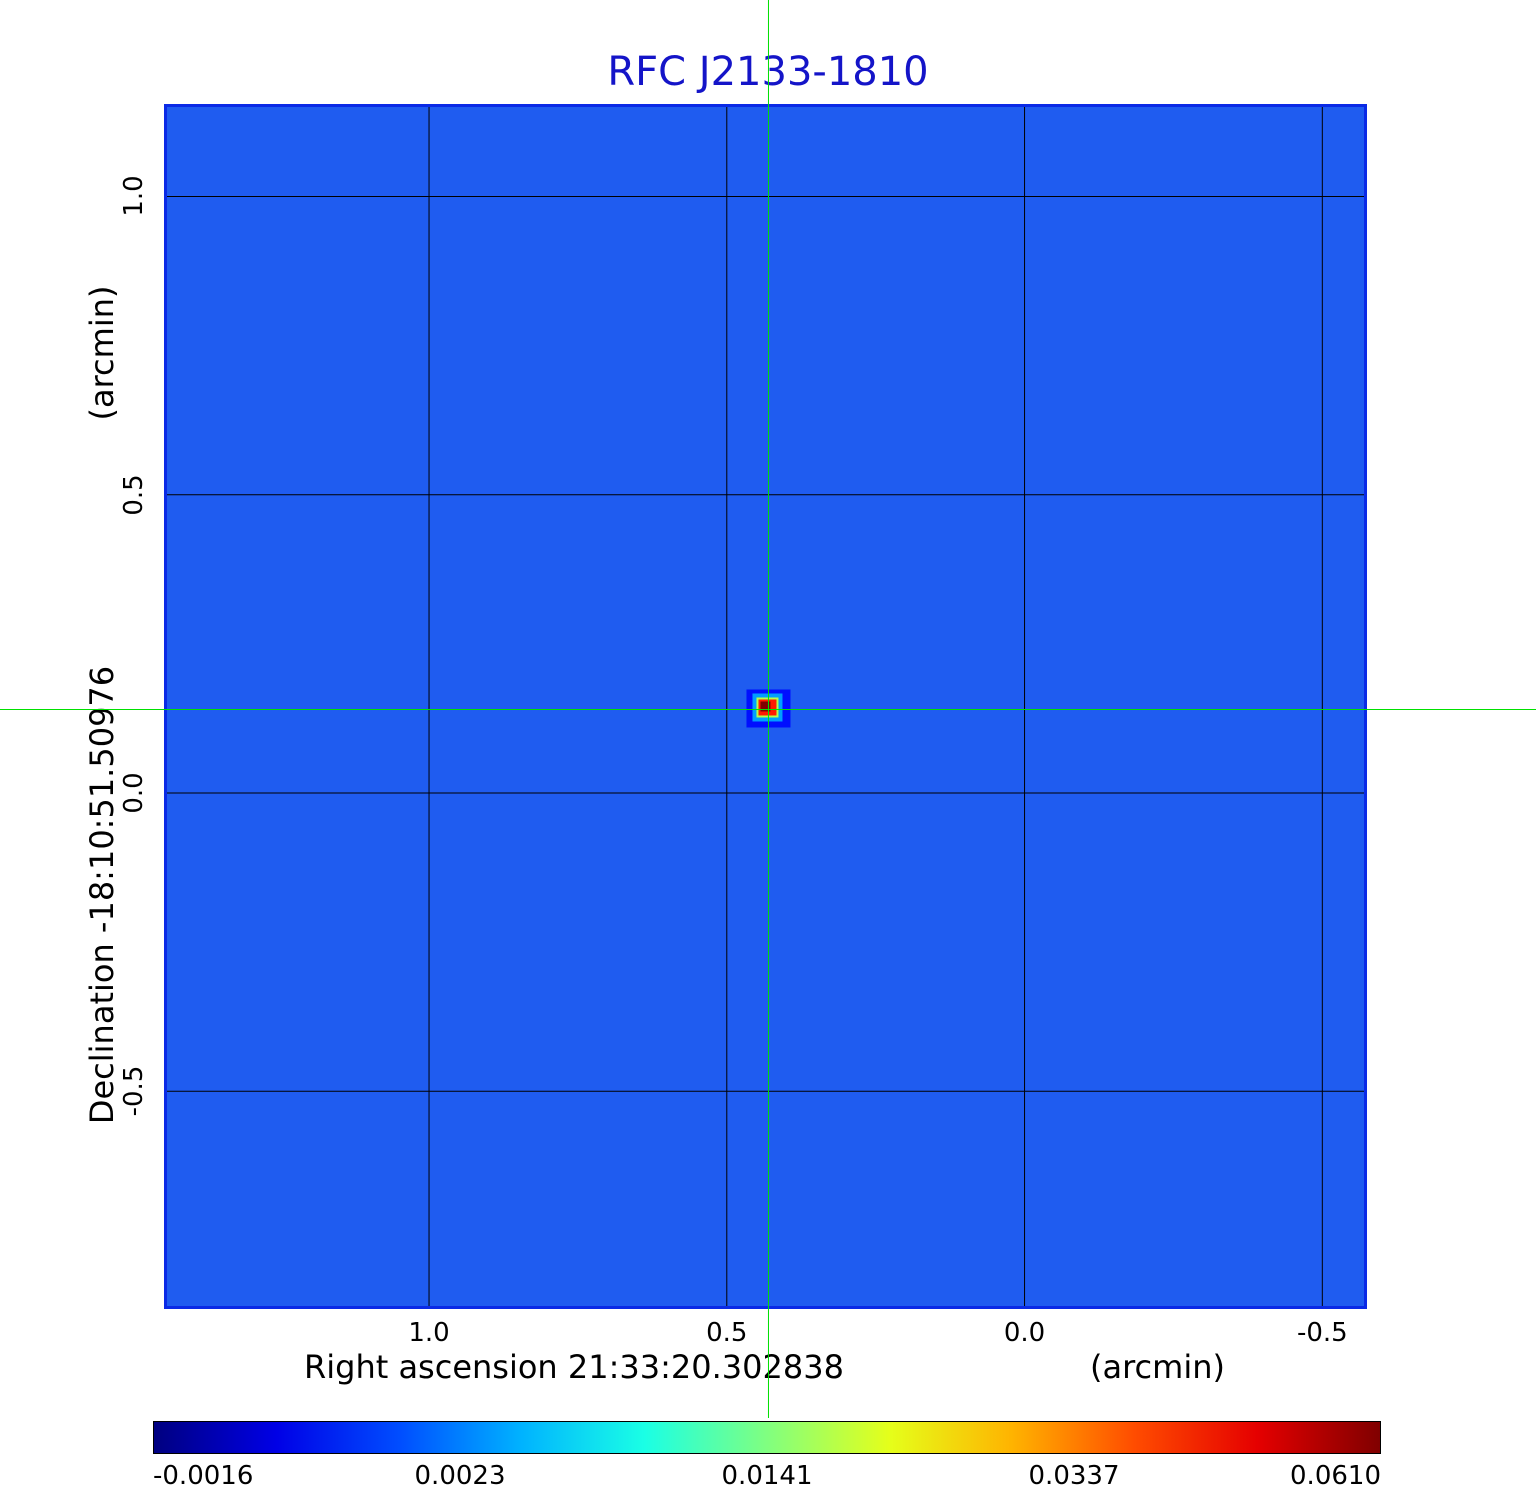 The width and height of the screenshot is (1536, 1511). I want to click on x-tick-label: -0.5, so click(1322, 1333).